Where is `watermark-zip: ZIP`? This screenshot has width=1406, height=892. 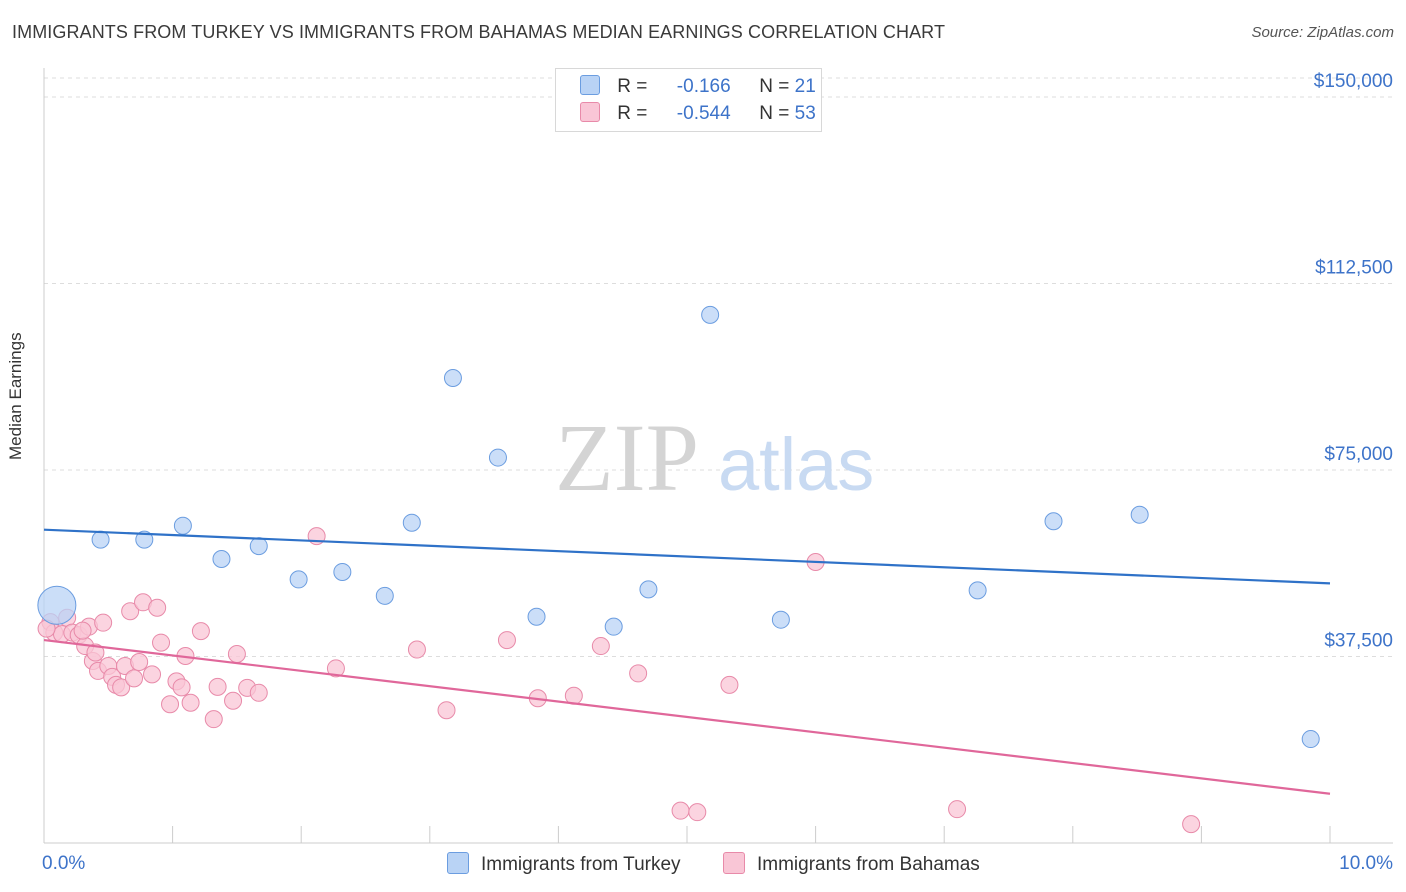
watermark-zip: ZIP is located at coordinates (627, 457).